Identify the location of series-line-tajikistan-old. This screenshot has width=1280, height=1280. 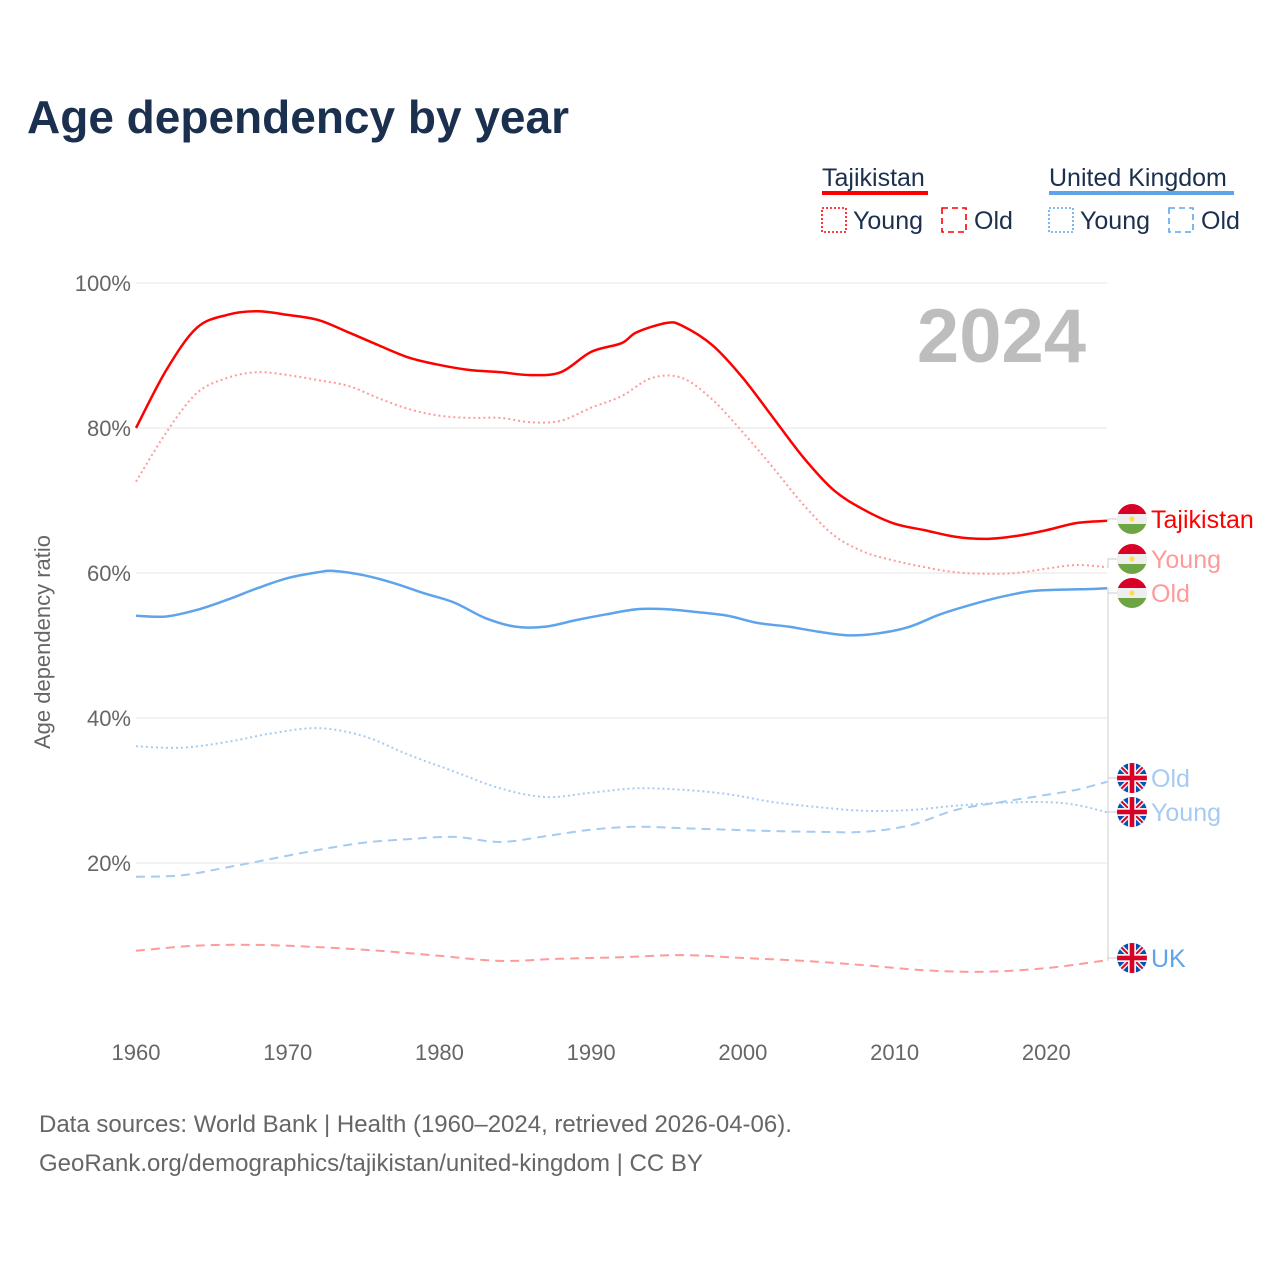
(621, 958).